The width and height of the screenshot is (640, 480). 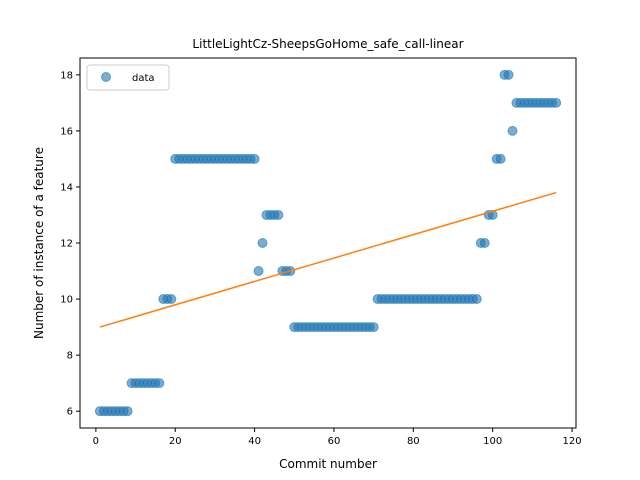 What do you see at coordinates (66, 131) in the screenshot?
I see `y-tick-label: 16` at bounding box center [66, 131].